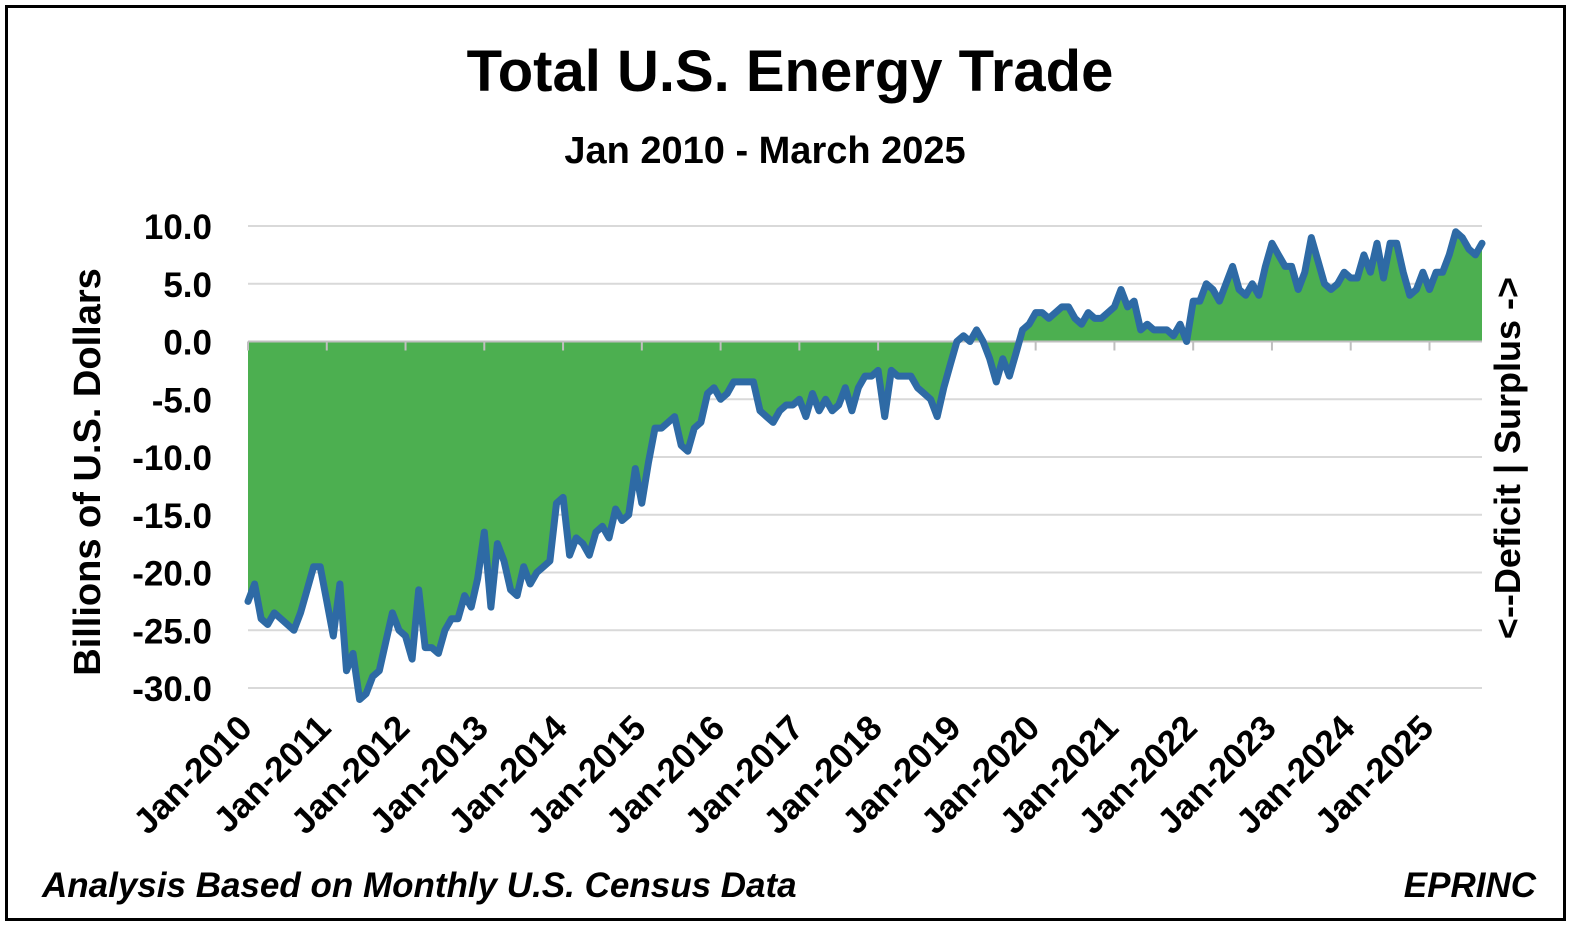 The image size is (1580, 936). Describe the element at coordinates (88, 472) in the screenshot. I see `y-axis-title: Billions of U.S. Dollars` at that location.